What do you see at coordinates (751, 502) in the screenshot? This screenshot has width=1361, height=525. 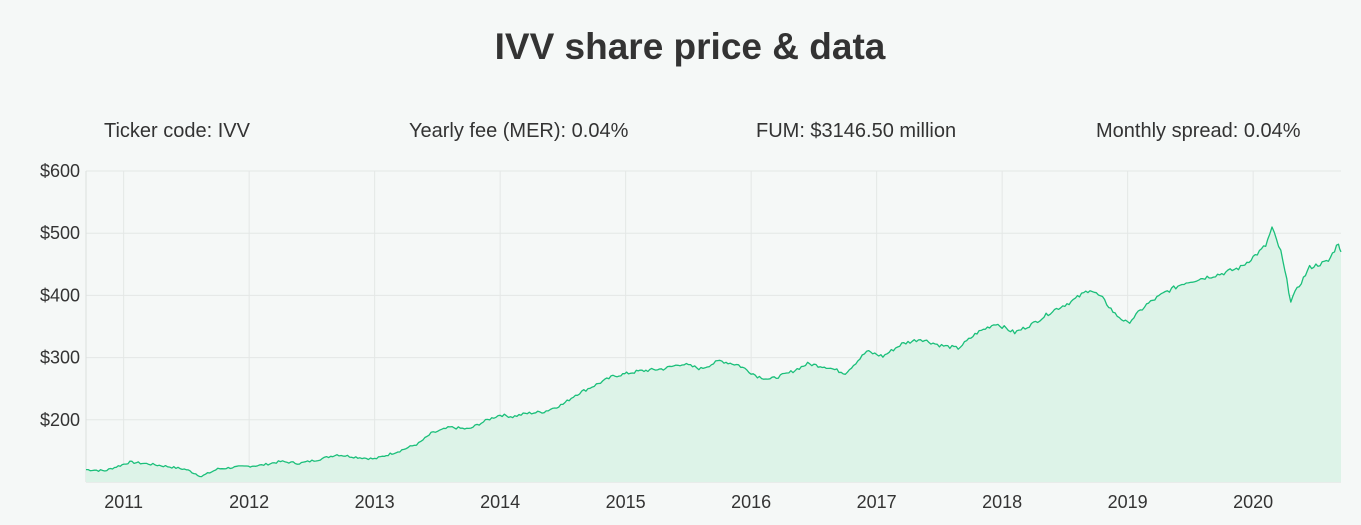 I see `x-tick-label: 2016` at bounding box center [751, 502].